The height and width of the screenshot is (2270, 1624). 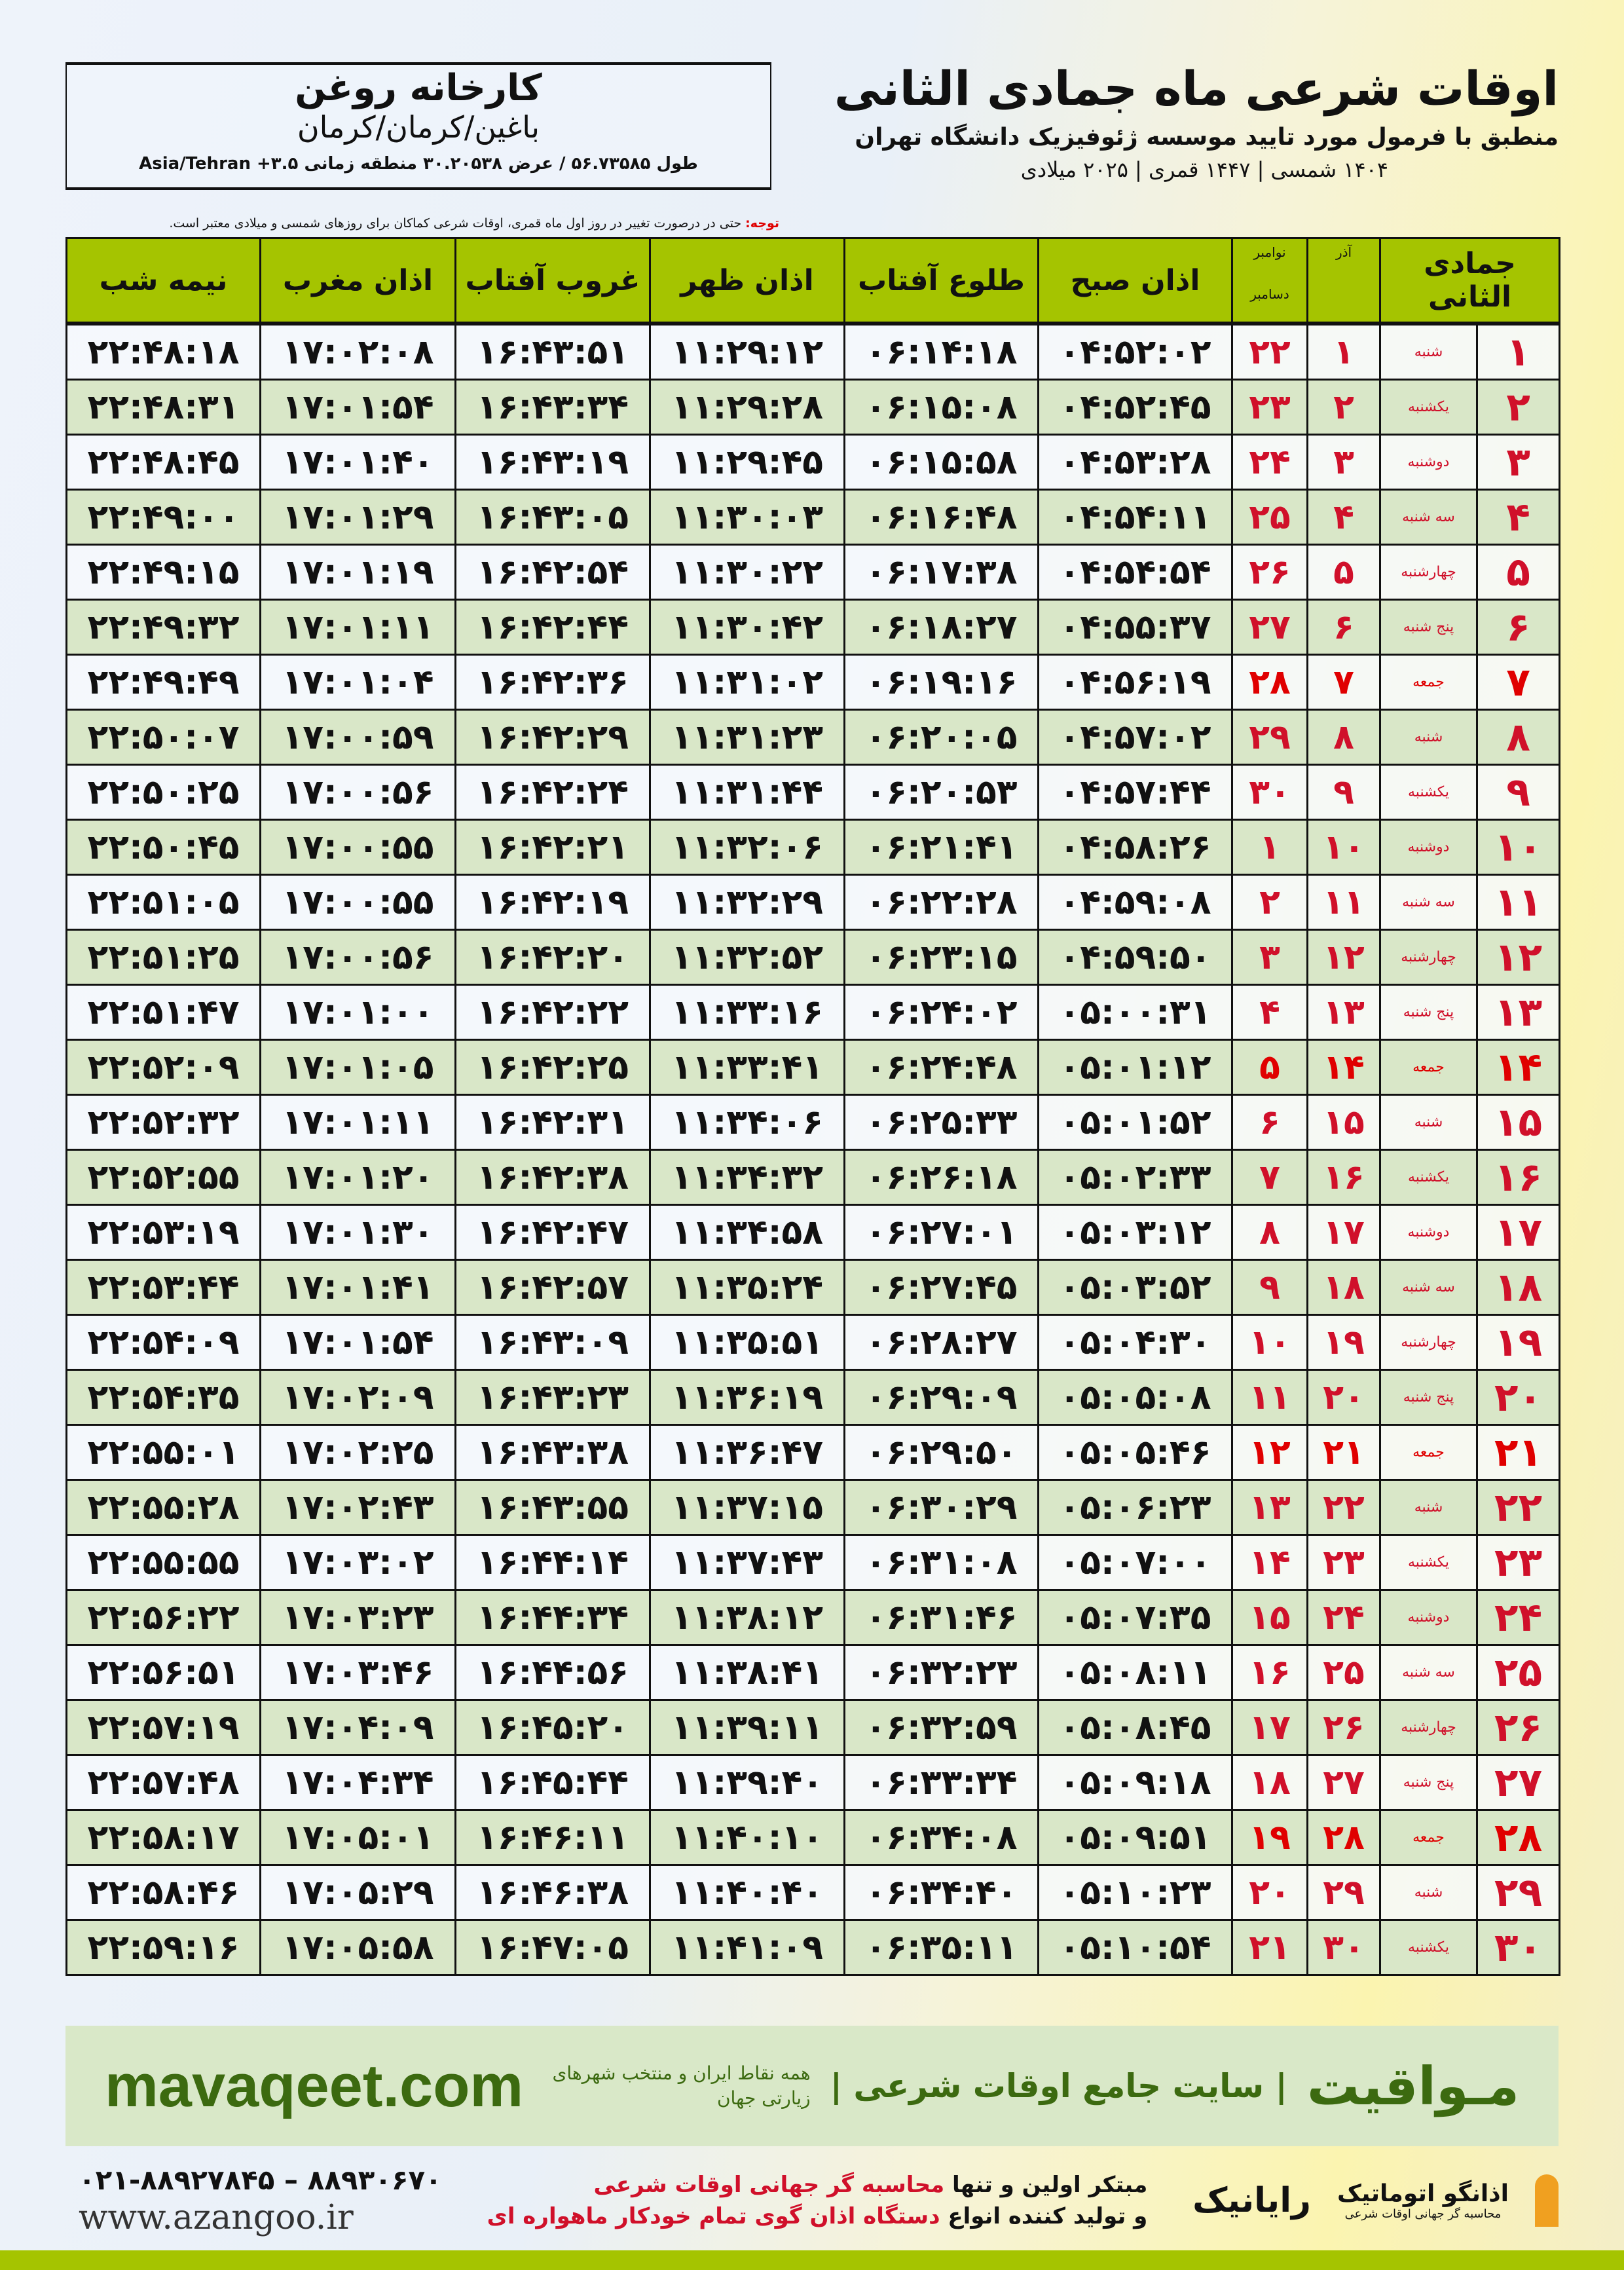 What do you see at coordinates (552, 1342) in the screenshot?
I see `sunset: ۱۶:۴۳:۰۹` at bounding box center [552, 1342].